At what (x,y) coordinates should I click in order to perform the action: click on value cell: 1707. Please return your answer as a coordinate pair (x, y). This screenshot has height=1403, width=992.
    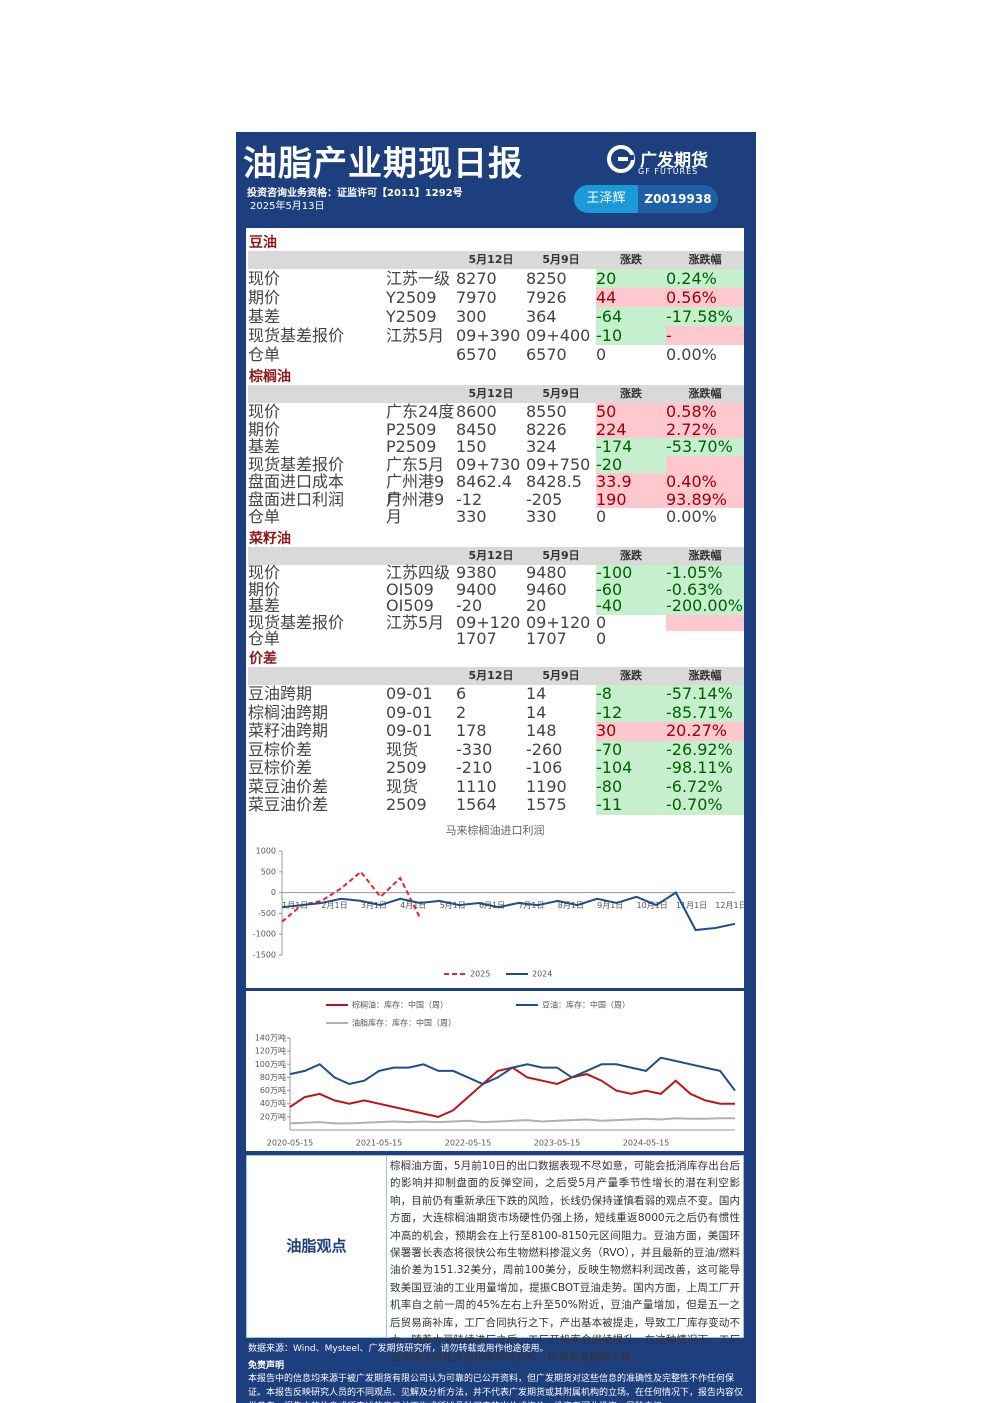
    Looking at the image, I should click on (546, 638).